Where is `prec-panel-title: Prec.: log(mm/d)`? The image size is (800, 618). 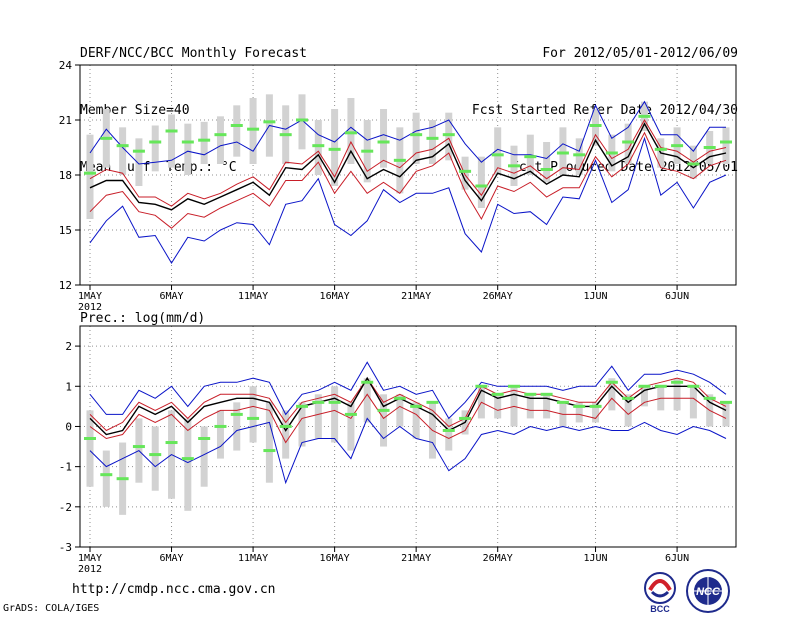
prec-panel-title: Prec.: log(mm/d) is located at coordinates (142, 318).